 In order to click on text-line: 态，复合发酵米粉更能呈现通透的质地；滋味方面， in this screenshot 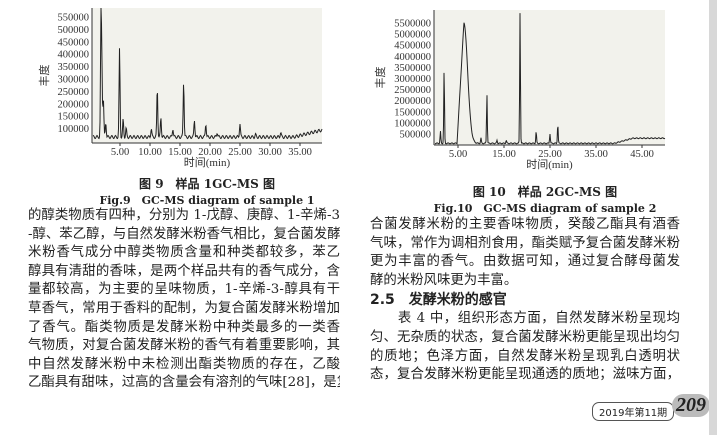, I will do `click(525, 375)`.